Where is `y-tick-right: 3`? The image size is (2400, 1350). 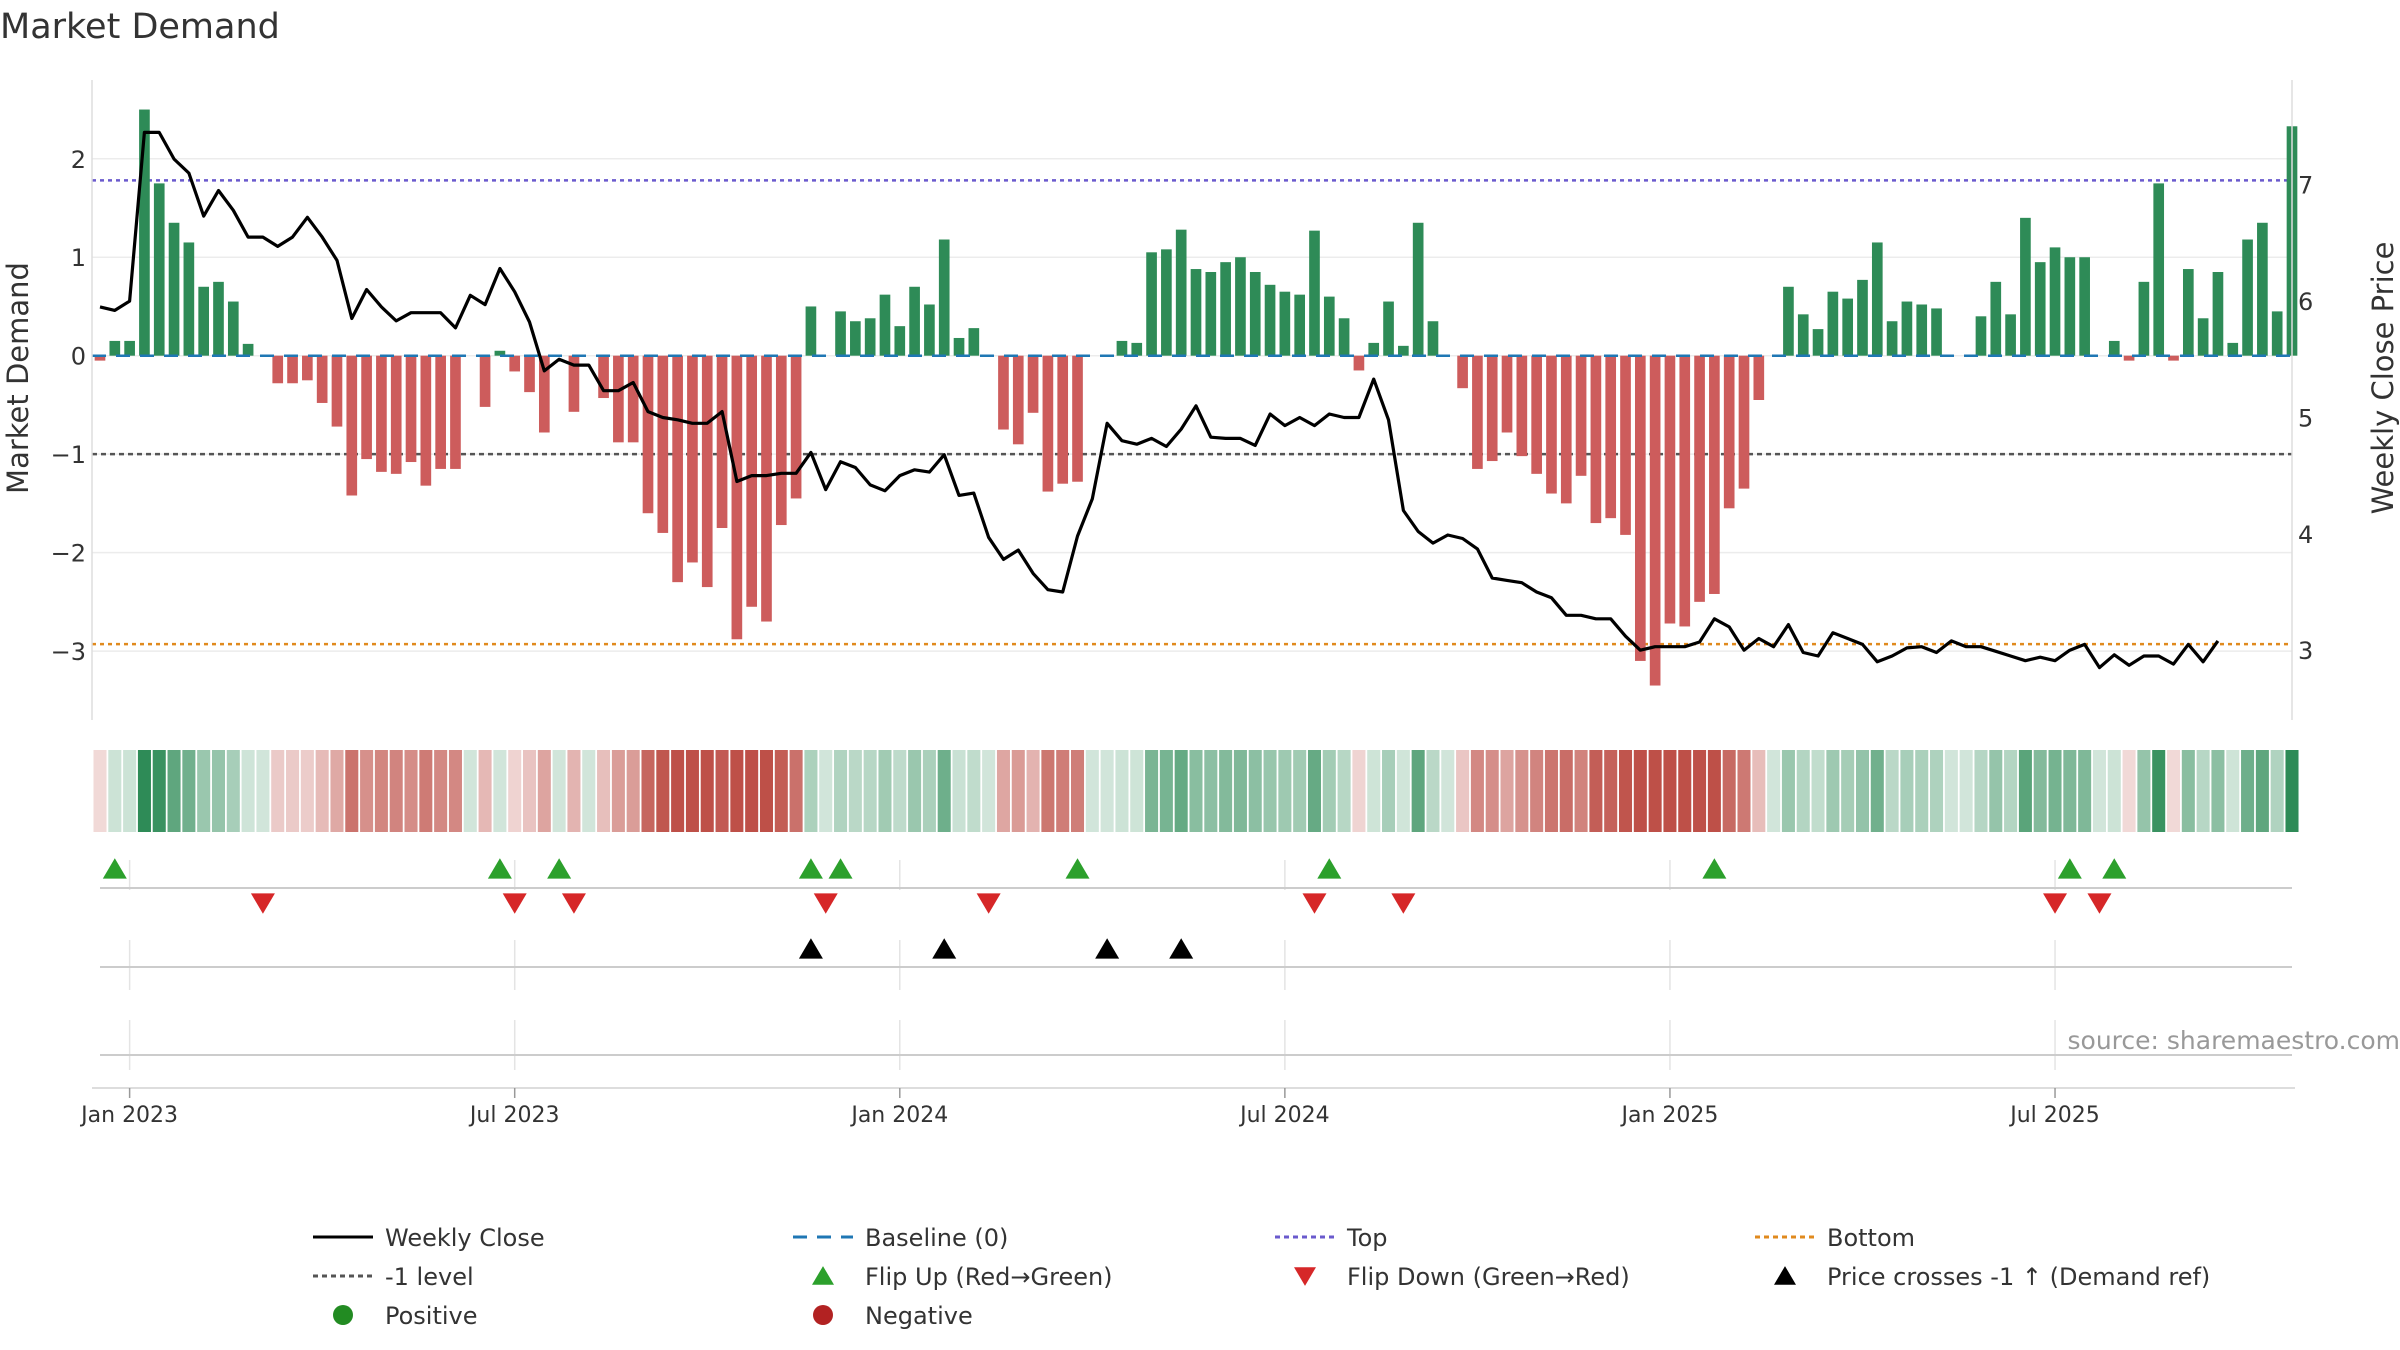 y-tick-right: 3 is located at coordinates (2305, 651).